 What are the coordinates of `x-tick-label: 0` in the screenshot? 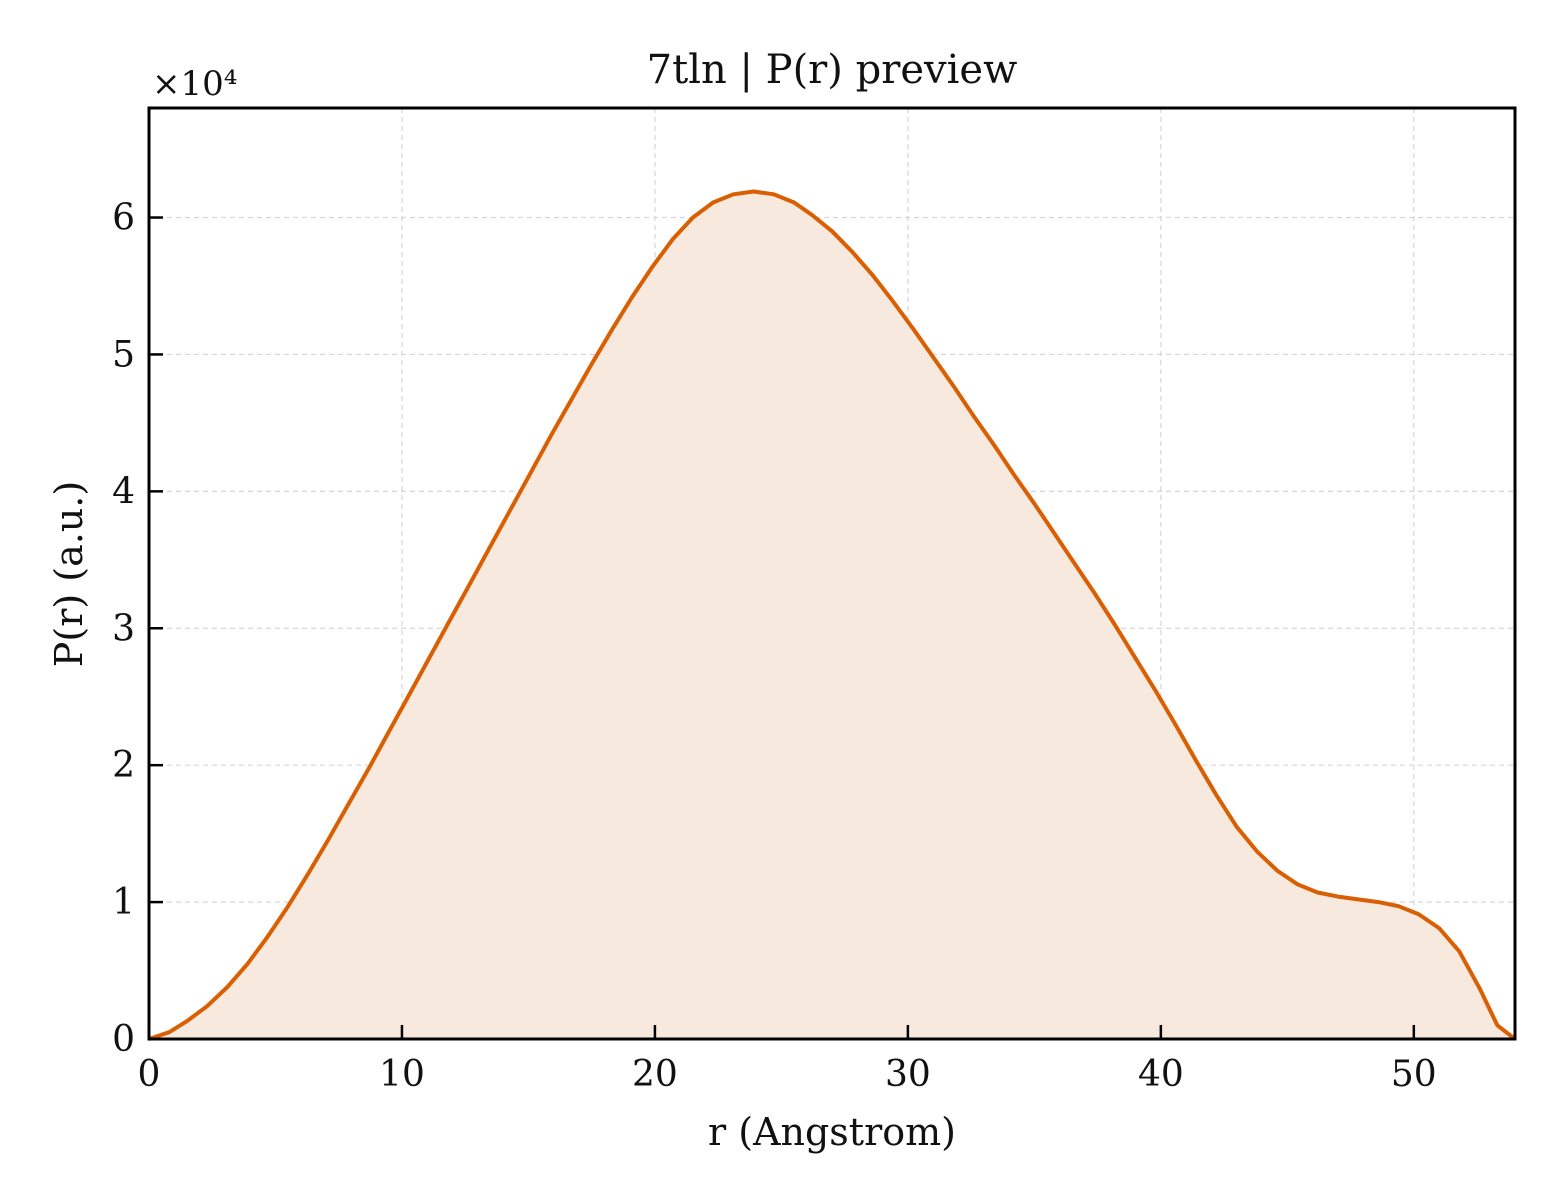 It's located at (149, 1074).